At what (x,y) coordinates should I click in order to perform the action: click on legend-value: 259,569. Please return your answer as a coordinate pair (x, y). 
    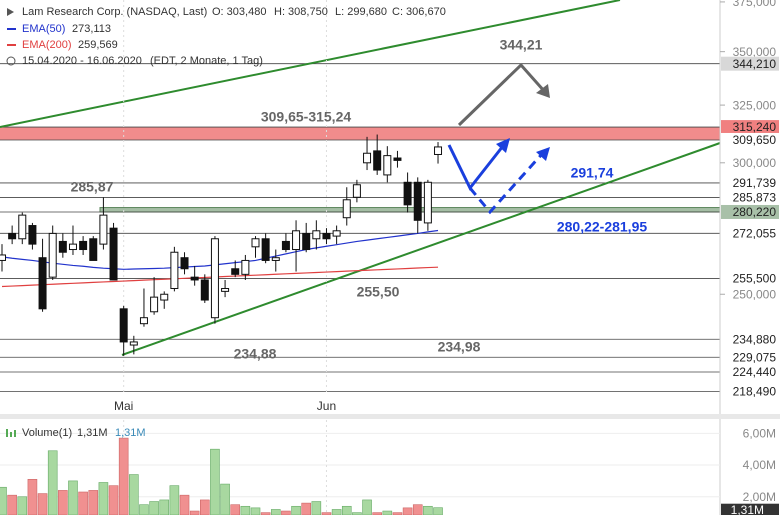
    Looking at the image, I should click on (98, 45).